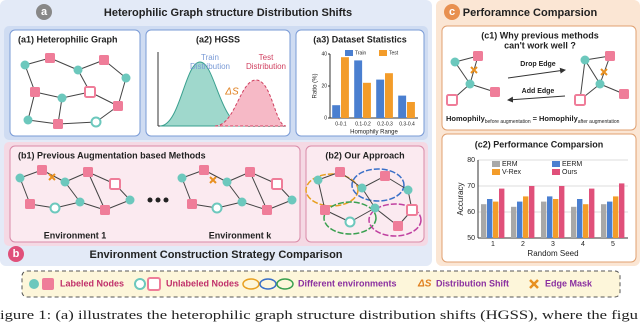 This screenshot has width=640, height=325. I want to click on badge-text: b, so click(16, 254).